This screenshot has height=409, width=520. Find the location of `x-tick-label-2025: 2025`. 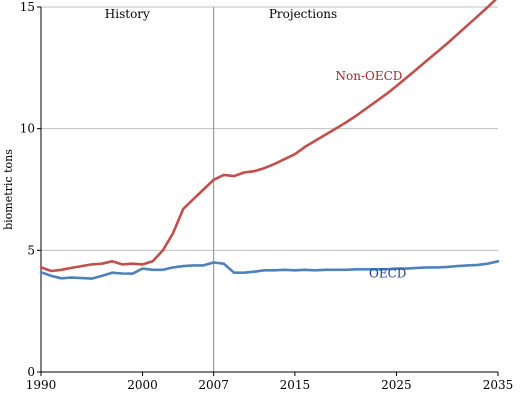

x-tick-label-2025: 2025 is located at coordinates (396, 385).